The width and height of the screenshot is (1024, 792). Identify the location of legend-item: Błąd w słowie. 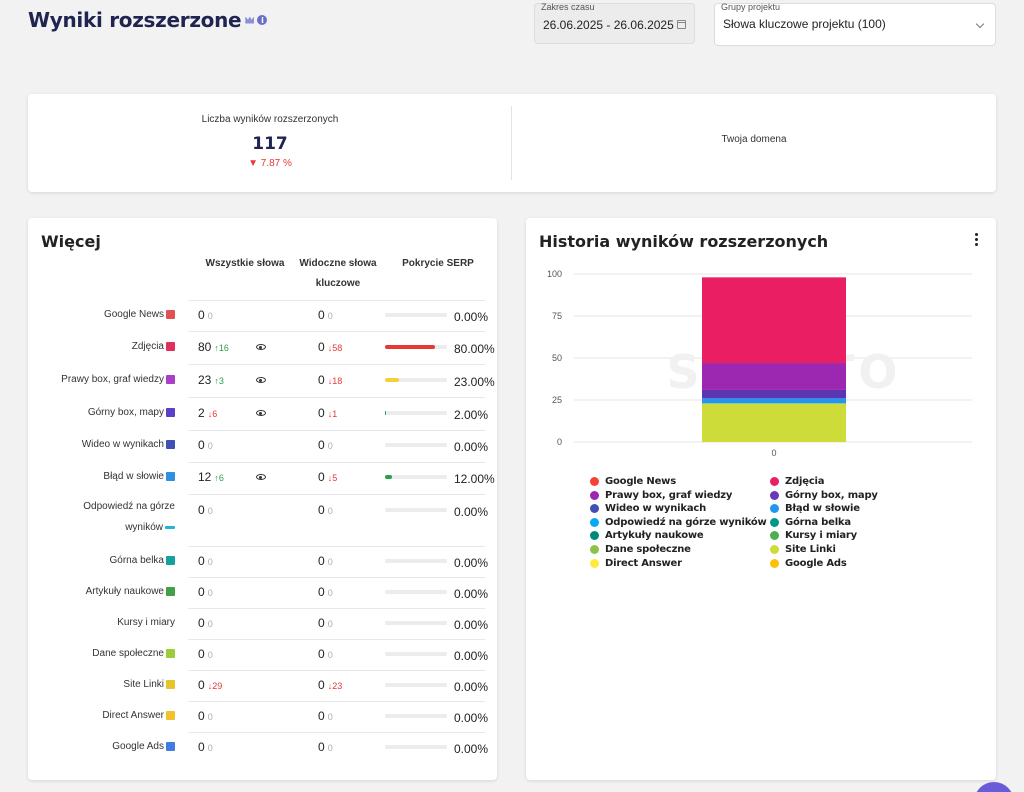
(815, 508).